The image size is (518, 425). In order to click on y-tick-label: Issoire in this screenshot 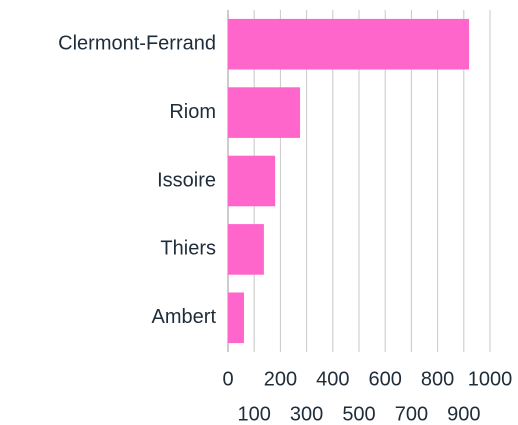, I will do `click(186, 180)`.